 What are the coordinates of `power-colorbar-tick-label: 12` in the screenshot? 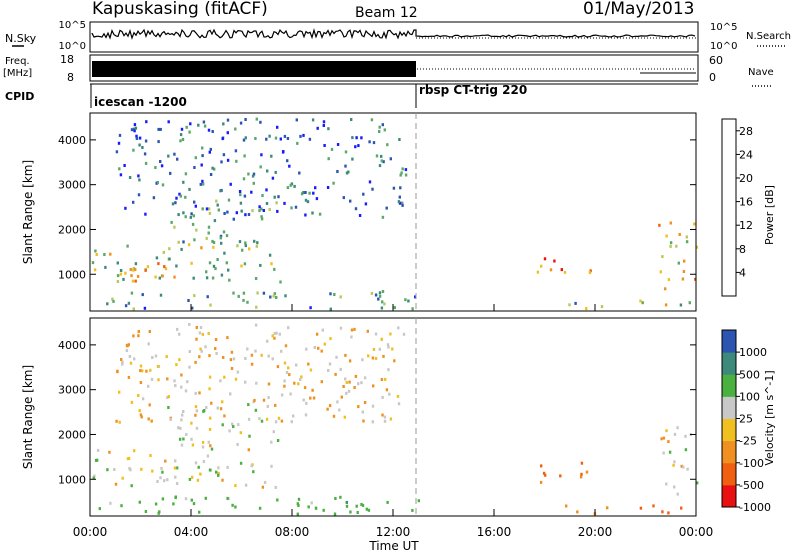 It's located at (746, 225).